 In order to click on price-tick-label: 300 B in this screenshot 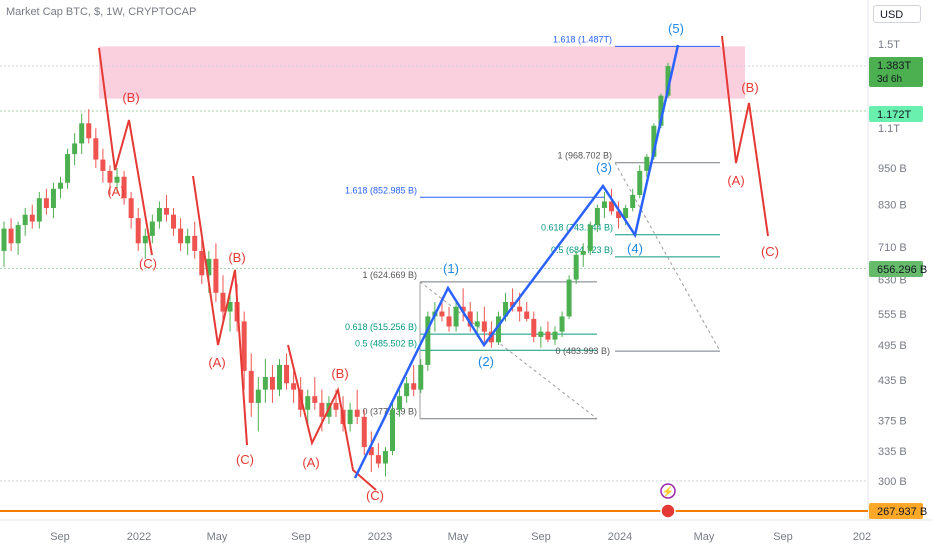, I will do `click(892, 482)`.